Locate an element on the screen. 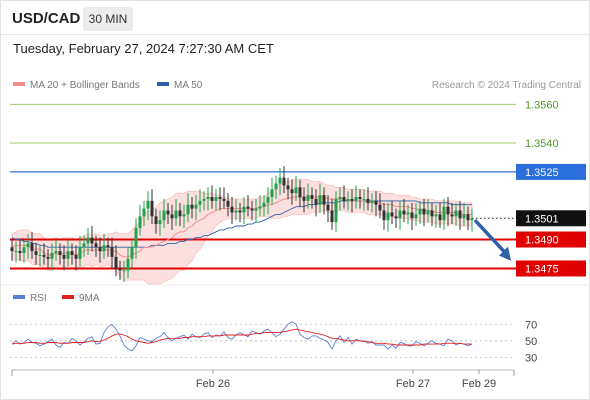 The image size is (590, 400). rsi-line is located at coordinates (242, 336).